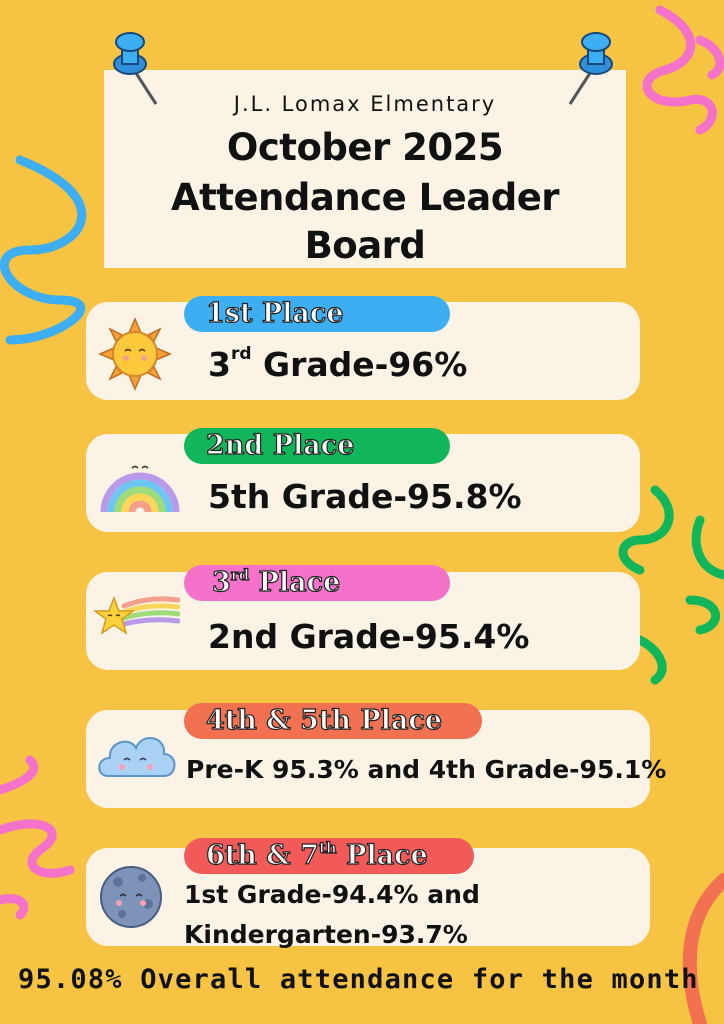 This screenshot has height=1024, width=724. I want to click on result-1st-place: 3rd Grade-96%, so click(338, 364).